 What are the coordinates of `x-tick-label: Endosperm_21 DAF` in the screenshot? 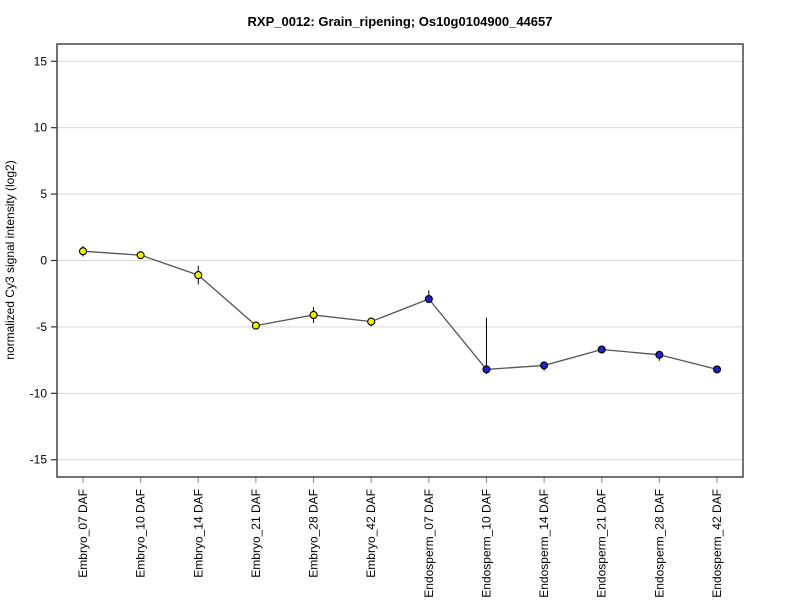 It's located at (602, 543).